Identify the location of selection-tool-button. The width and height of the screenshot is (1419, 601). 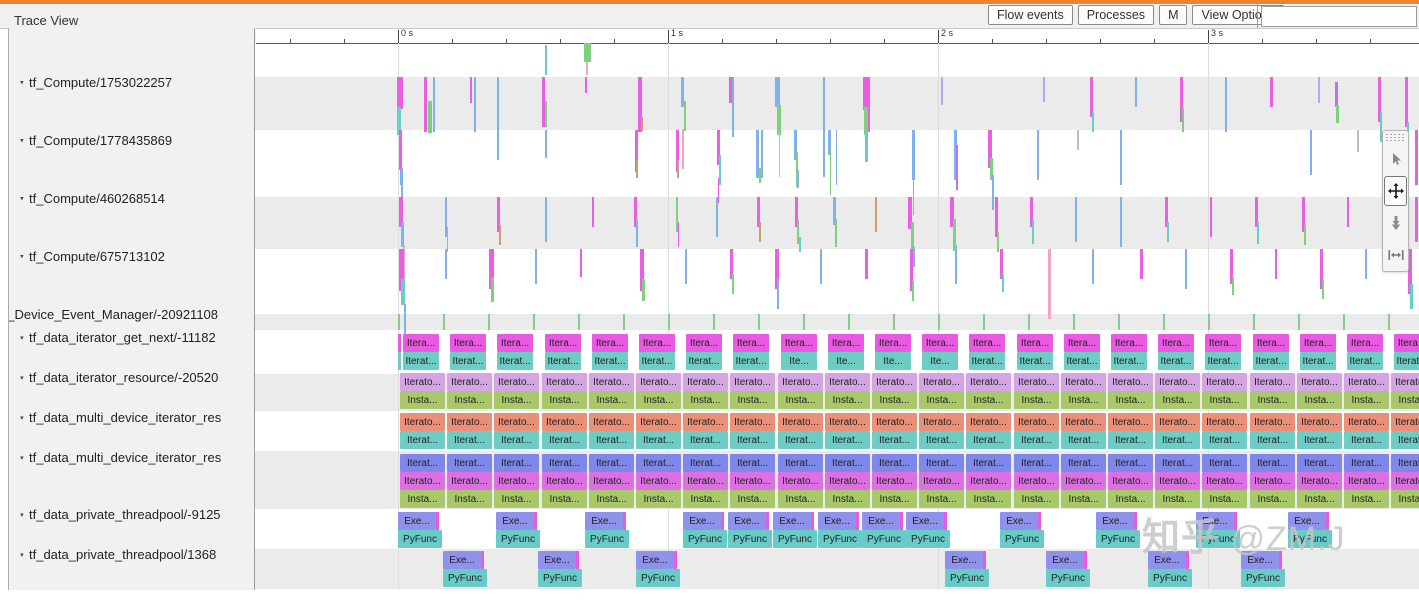
(1395, 159).